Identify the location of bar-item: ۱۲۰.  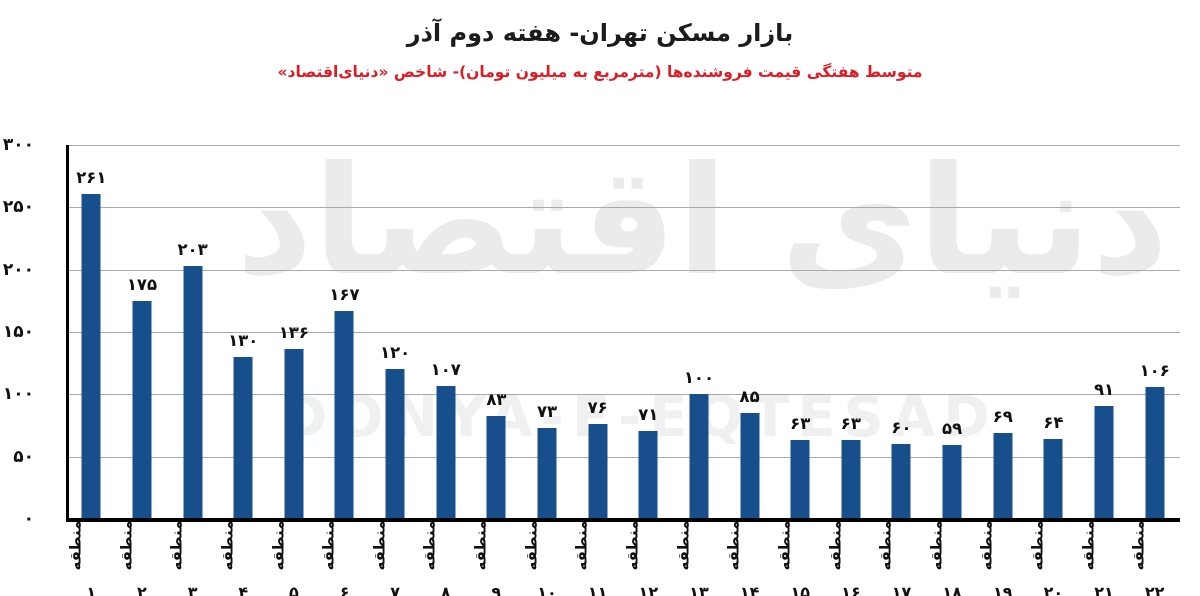
(395, 332).